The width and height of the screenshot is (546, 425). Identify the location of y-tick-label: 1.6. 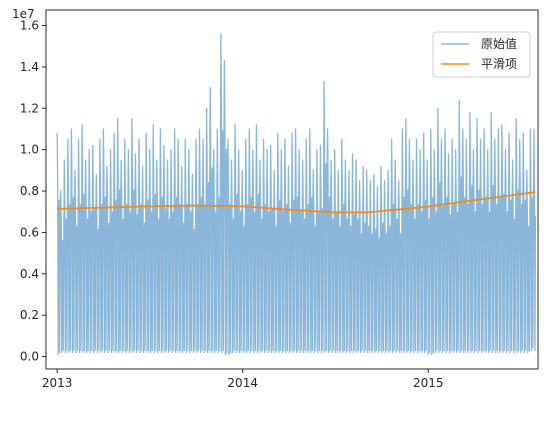
(29, 26).